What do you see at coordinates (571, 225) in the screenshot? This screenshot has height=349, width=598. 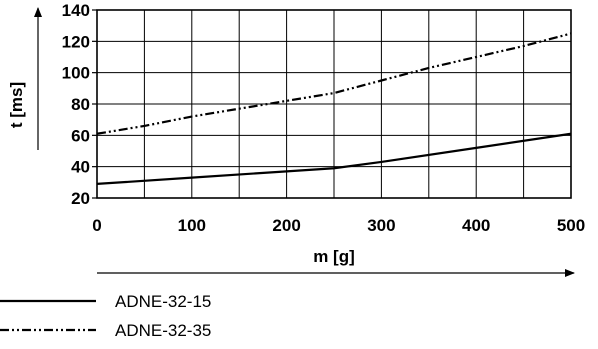 I see `x-tick-label: 500` at bounding box center [571, 225].